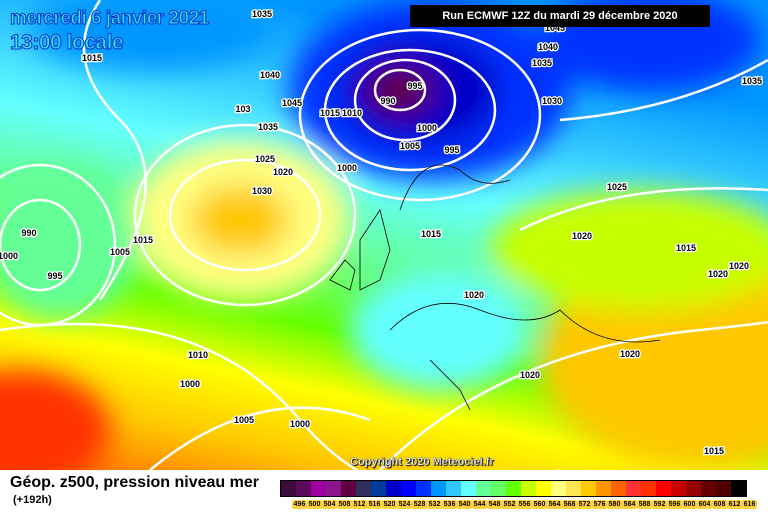  I want to click on legend-label: 540, so click(464, 504).